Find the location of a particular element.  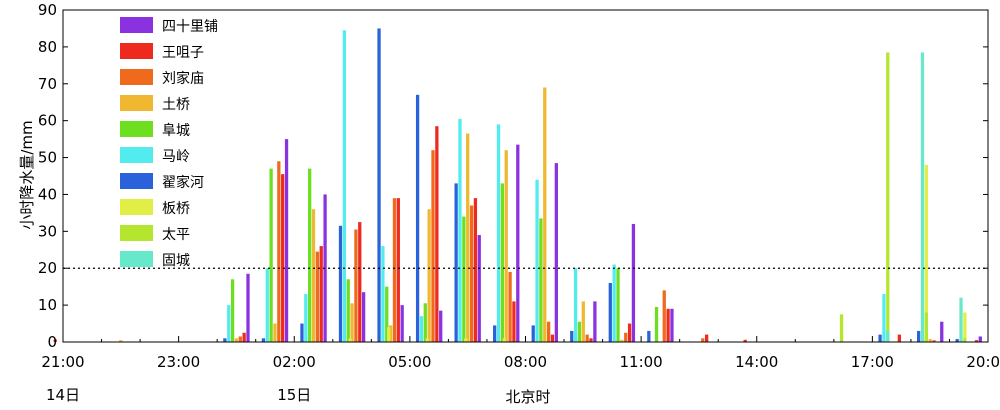

y-tick-label: 80 is located at coordinates (47, 47).